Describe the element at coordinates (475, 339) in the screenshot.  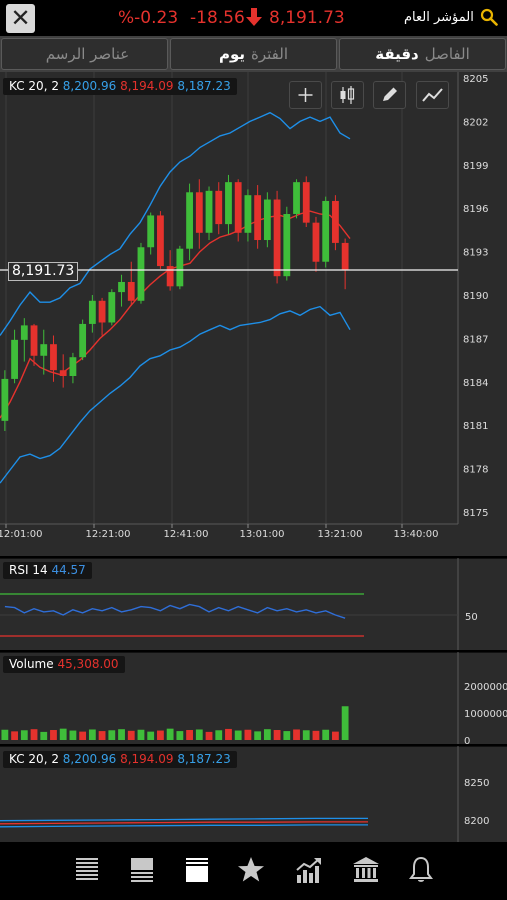
I see `y-tick-label: 8187` at that location.